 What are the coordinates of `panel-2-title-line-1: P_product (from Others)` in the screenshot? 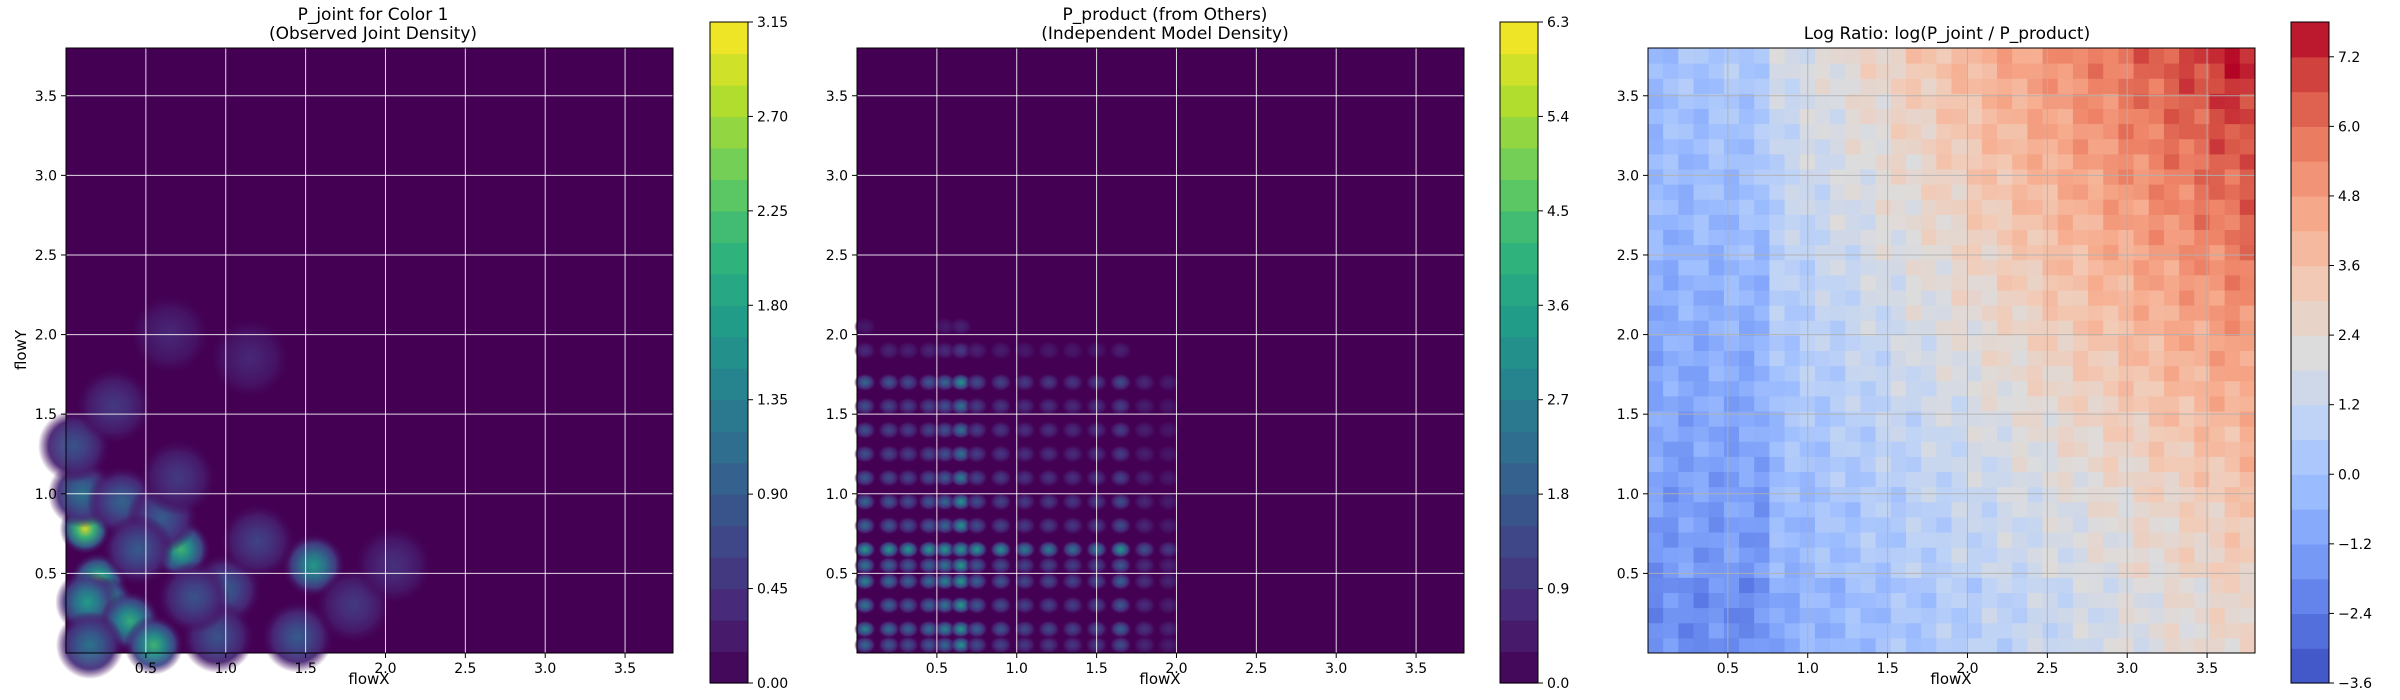 It's located at (1165, 15).